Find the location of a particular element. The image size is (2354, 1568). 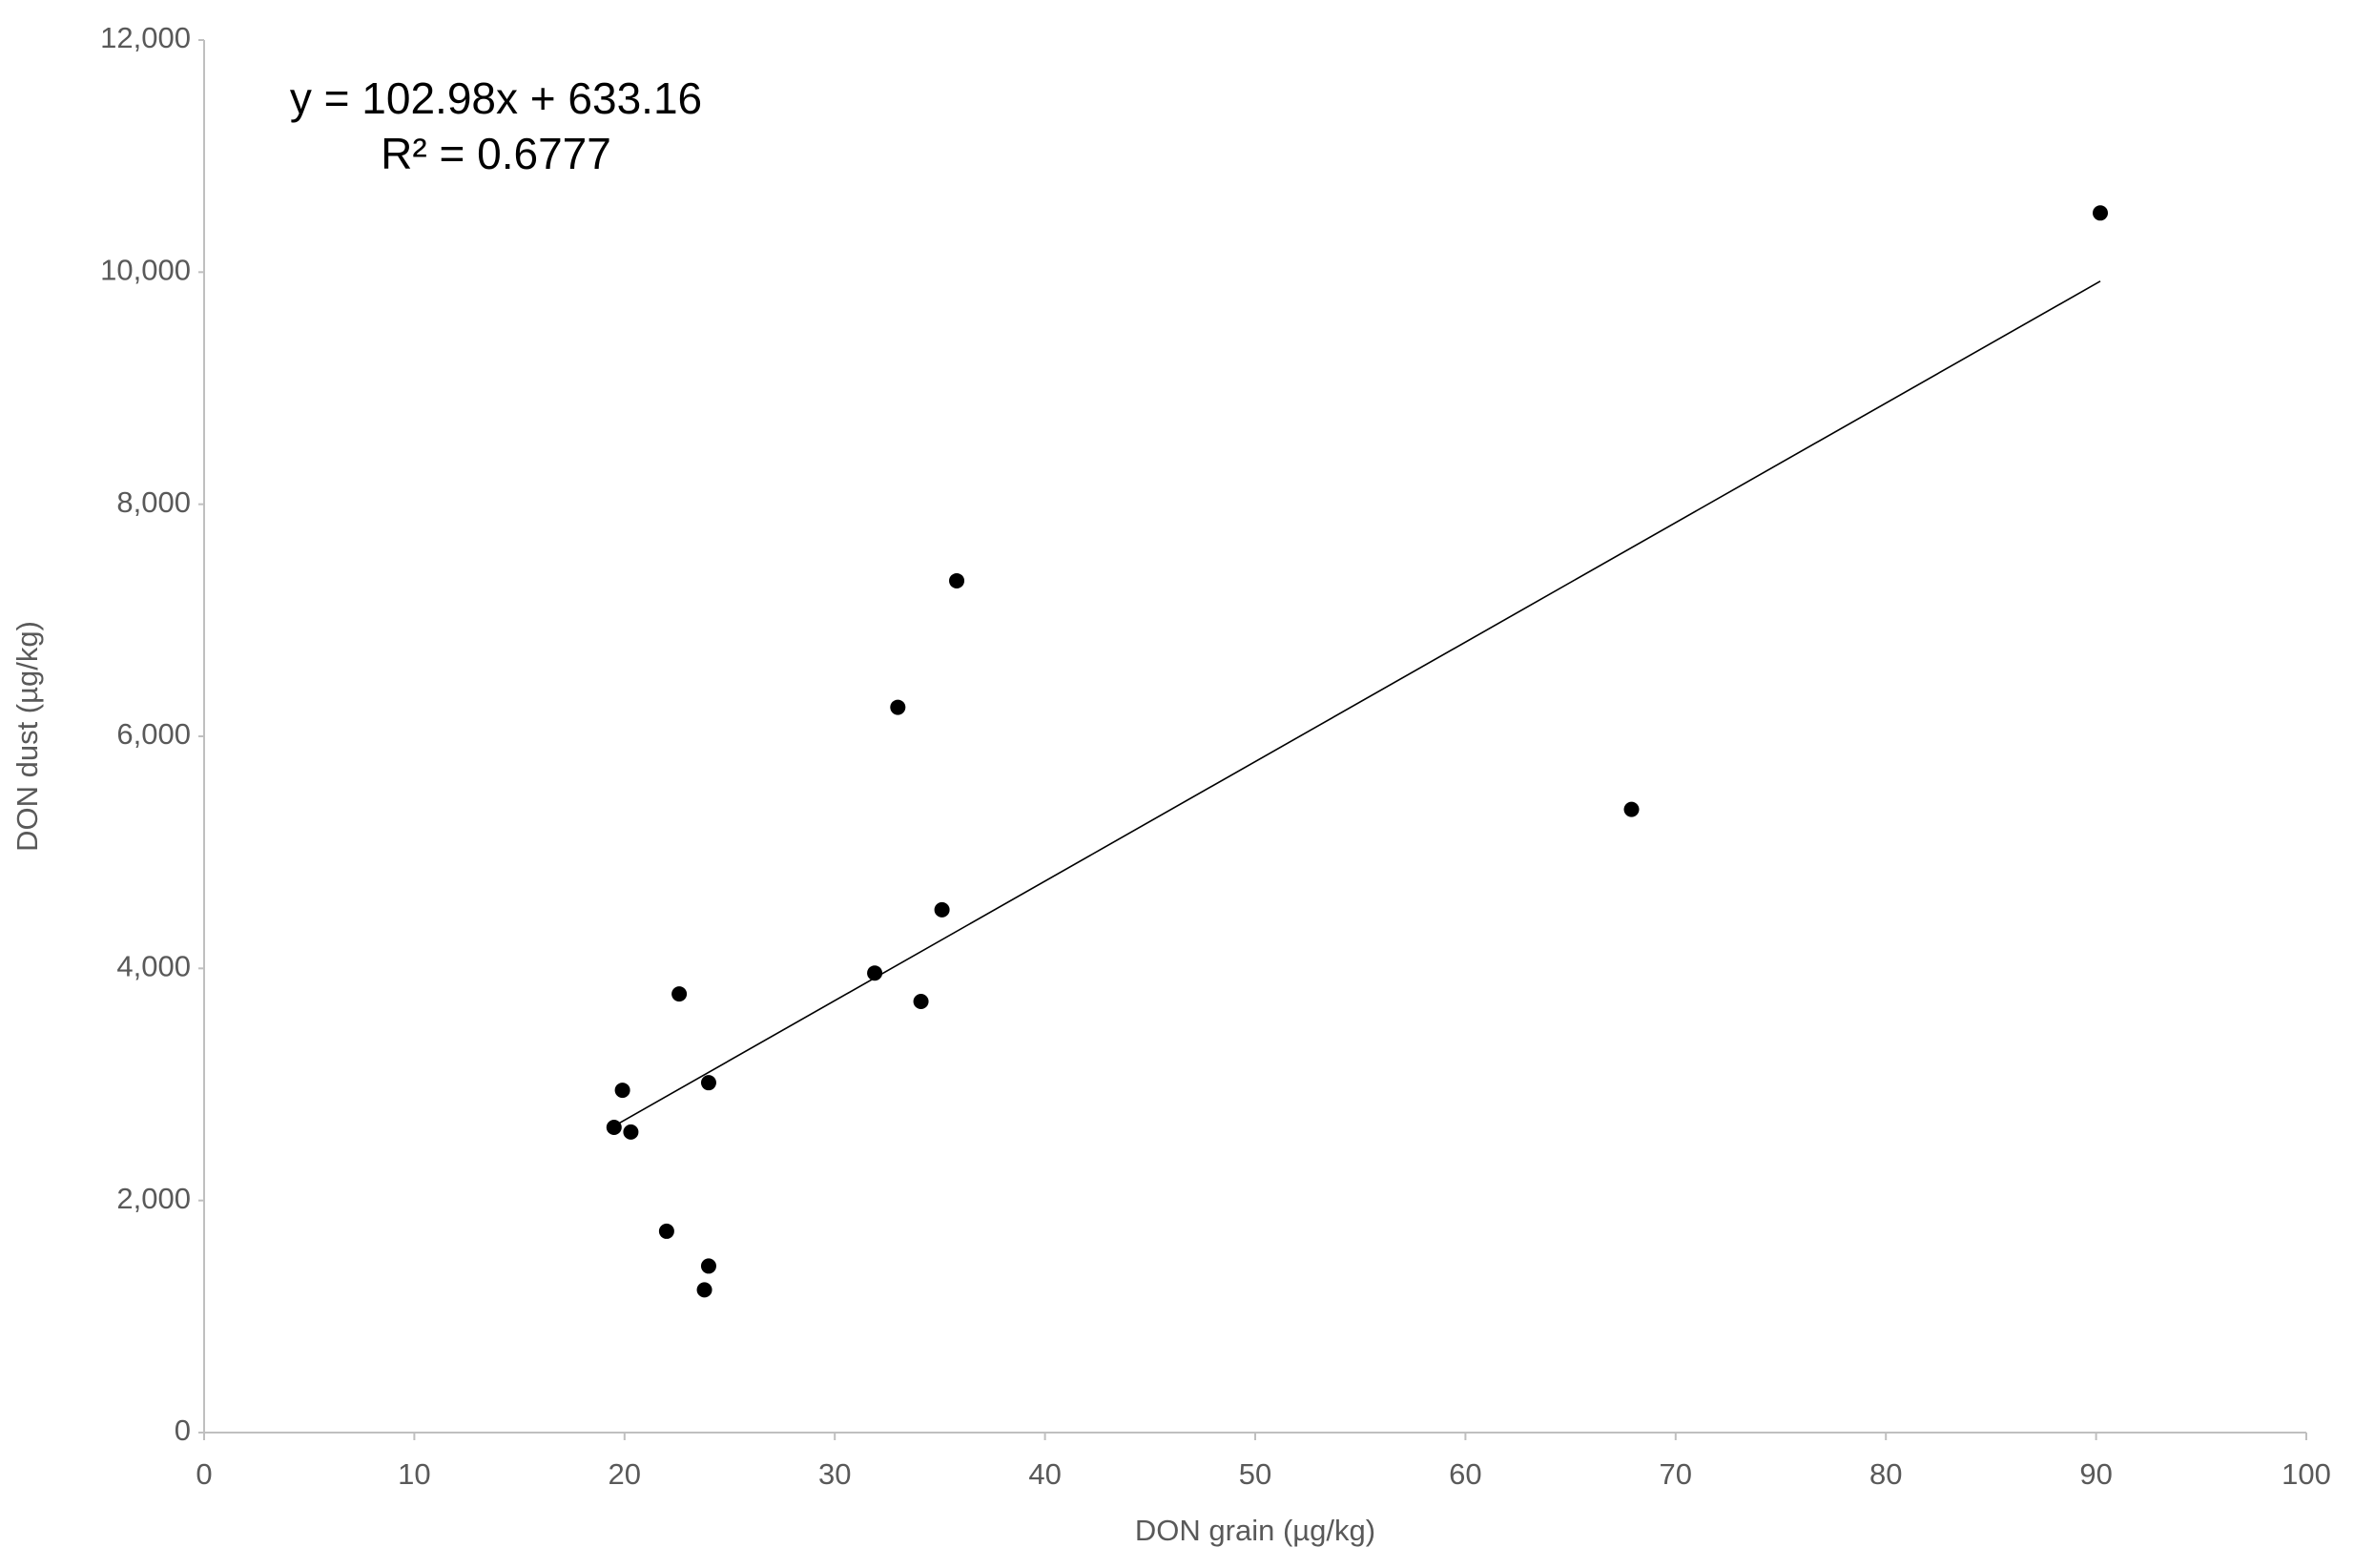

y-tick-label: 8,000 is located at coordinates (153, 502).